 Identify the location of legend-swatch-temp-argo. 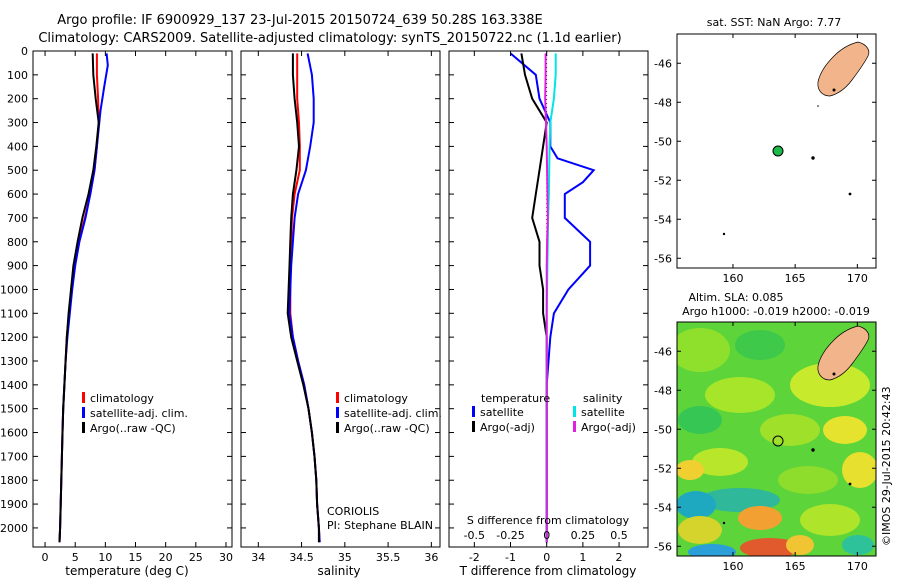
(473, 426).